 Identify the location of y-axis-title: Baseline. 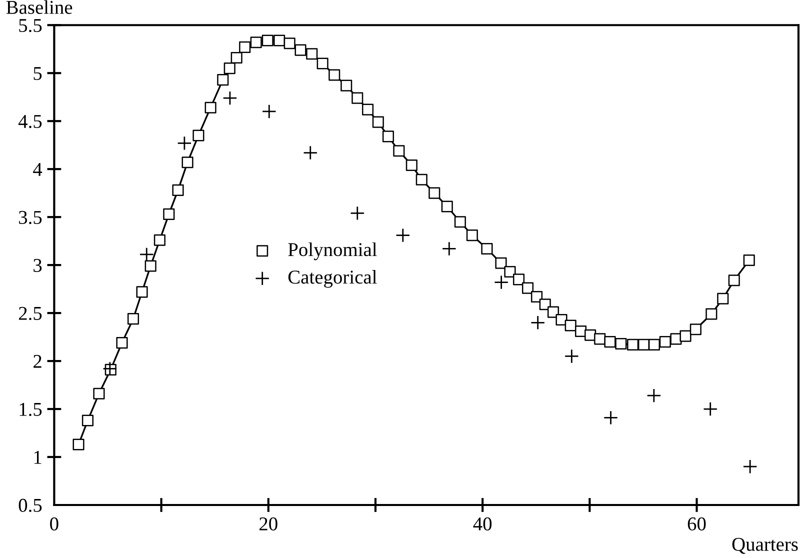
(39, 7).